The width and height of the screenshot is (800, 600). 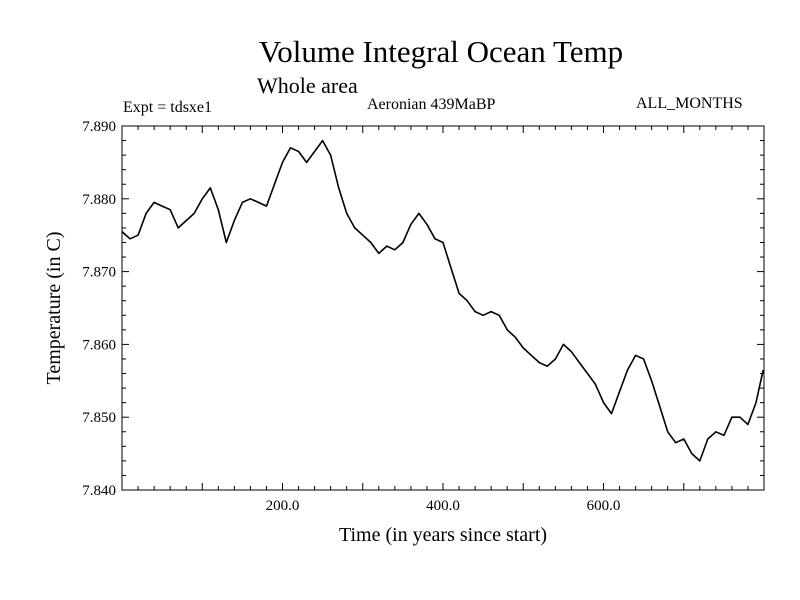 What do you see at coordinates (431, 104) in the screenshot?
I see `period-label: Aeronian 439MaBP` at bounding box center [431, 104].